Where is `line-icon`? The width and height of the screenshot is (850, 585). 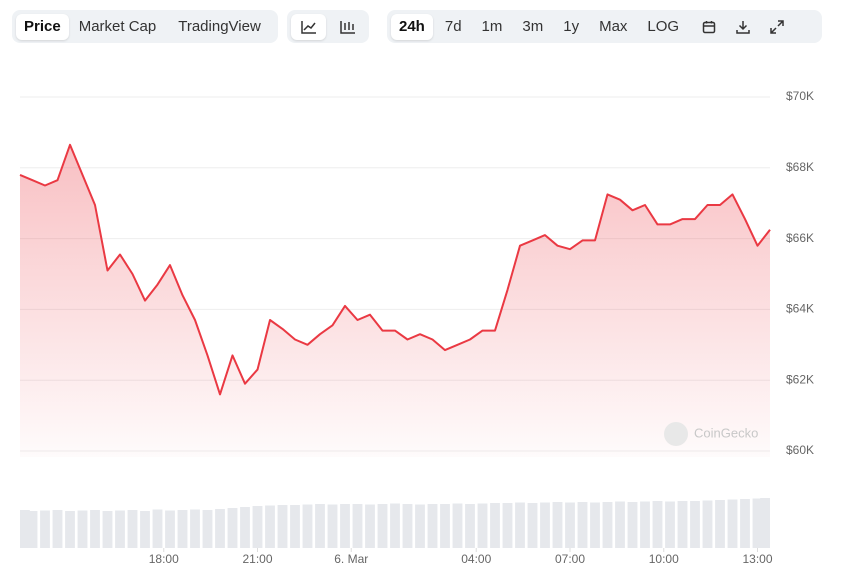
line-icon is located at coordinates (308, 27).